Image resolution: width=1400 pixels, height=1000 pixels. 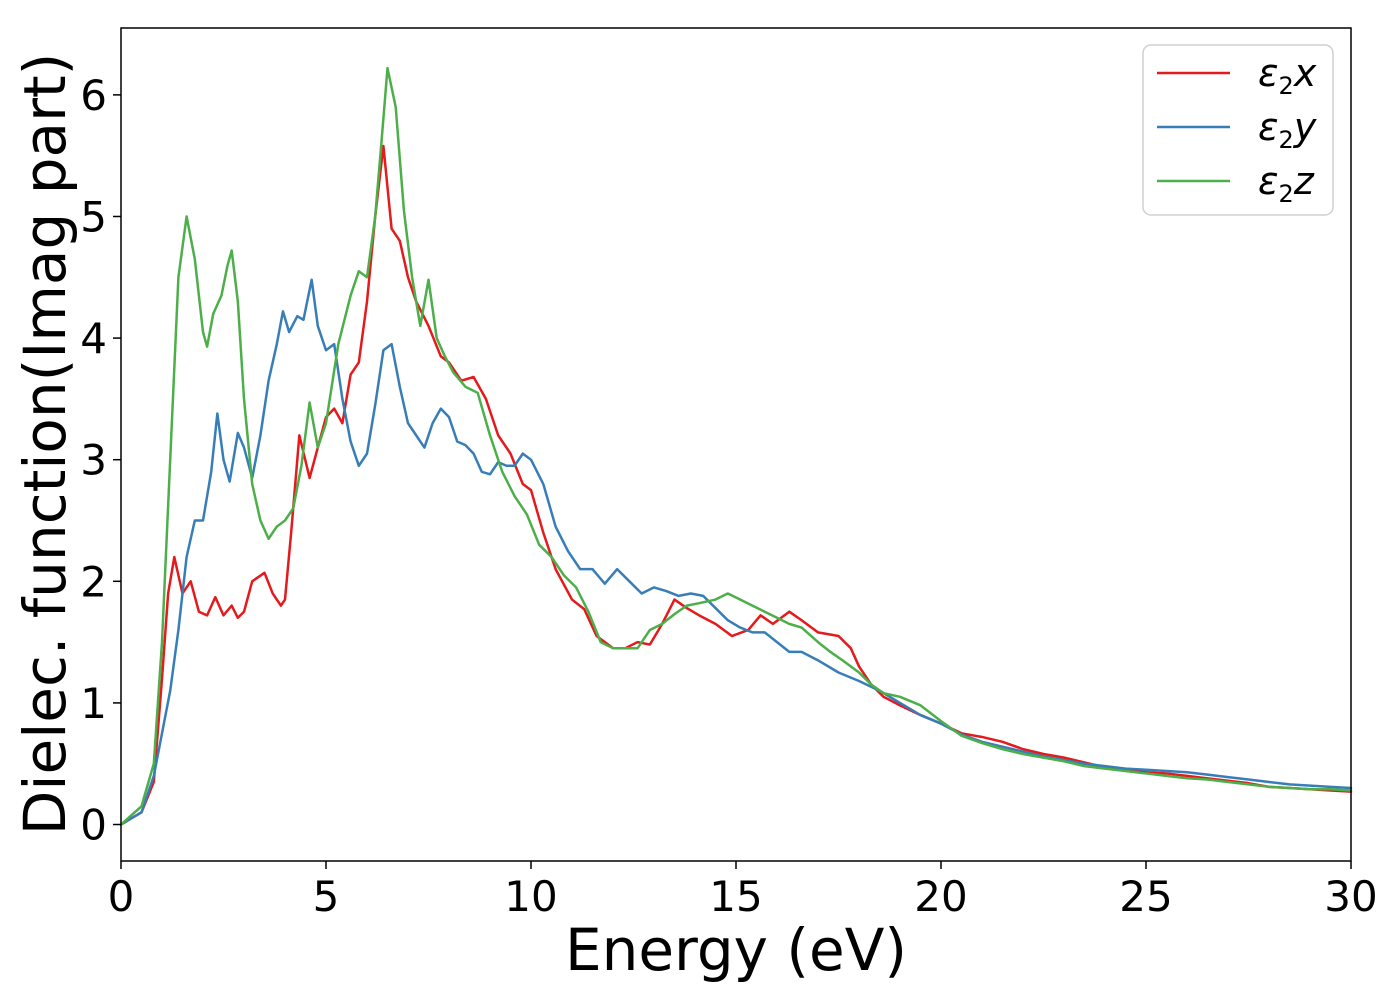 I want to click on y-tick-label: 3, so click(x=93, y=460).